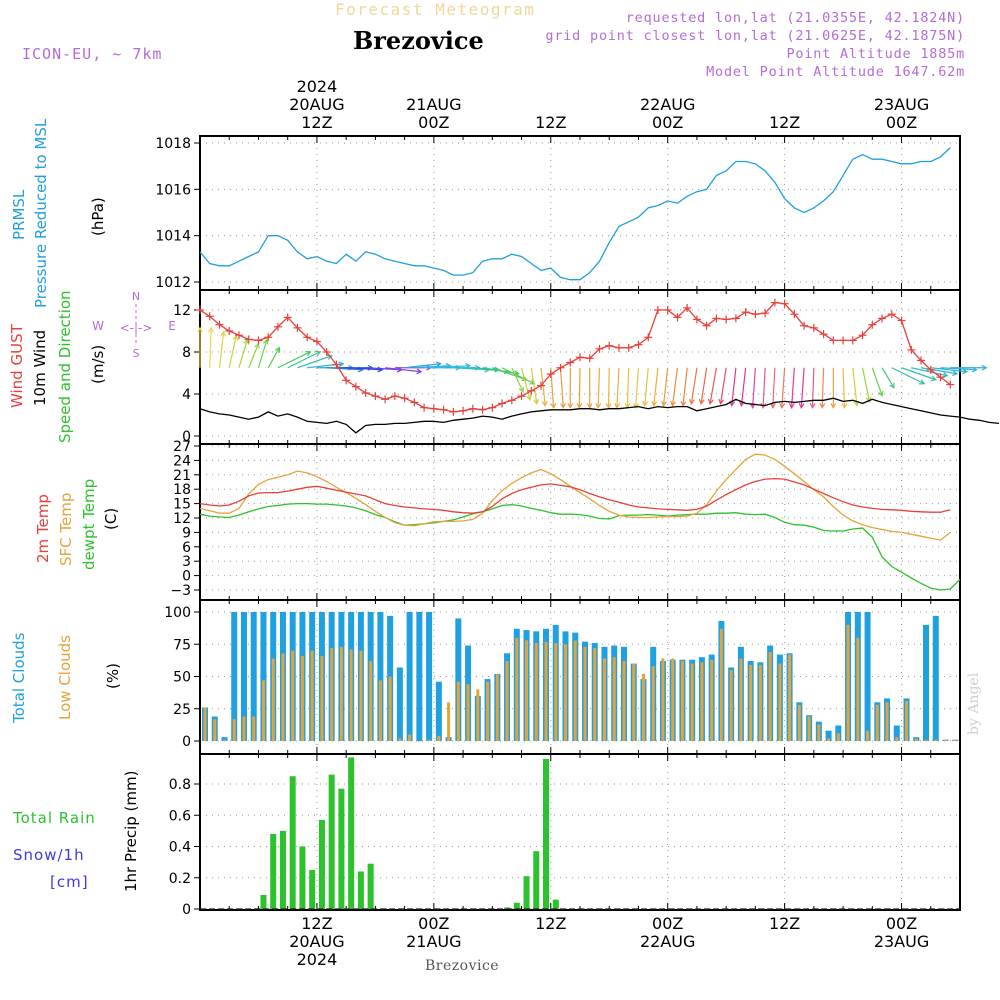 Image resolution: width=1000 pixels, height=1000 pixels. I want to click on time-label-bottom: 00Z, so click(901, 923).